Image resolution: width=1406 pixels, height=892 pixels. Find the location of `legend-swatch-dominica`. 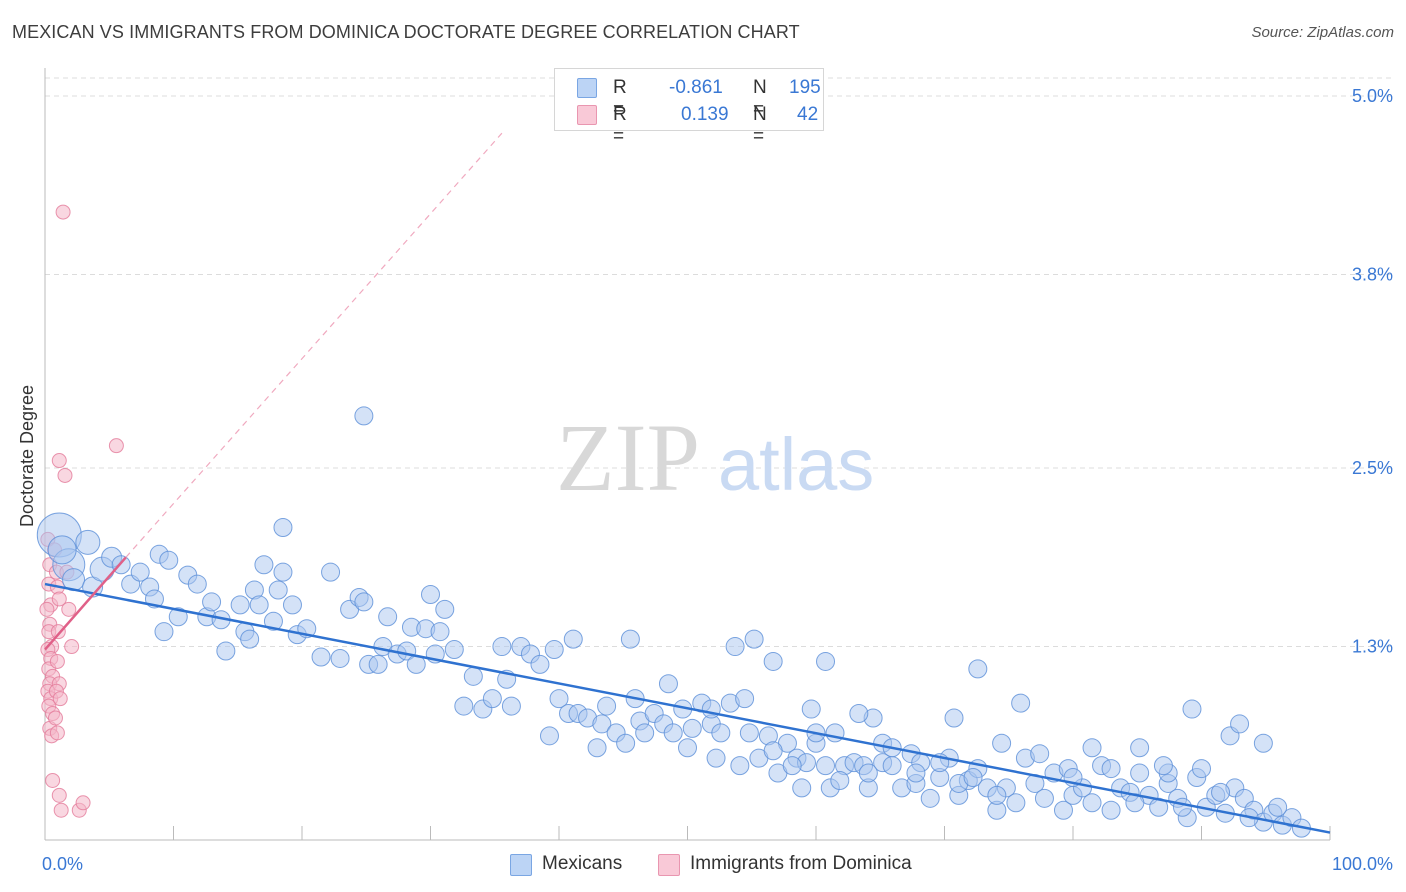

legend-swatch-dominica is located at coordinates (587, 115).